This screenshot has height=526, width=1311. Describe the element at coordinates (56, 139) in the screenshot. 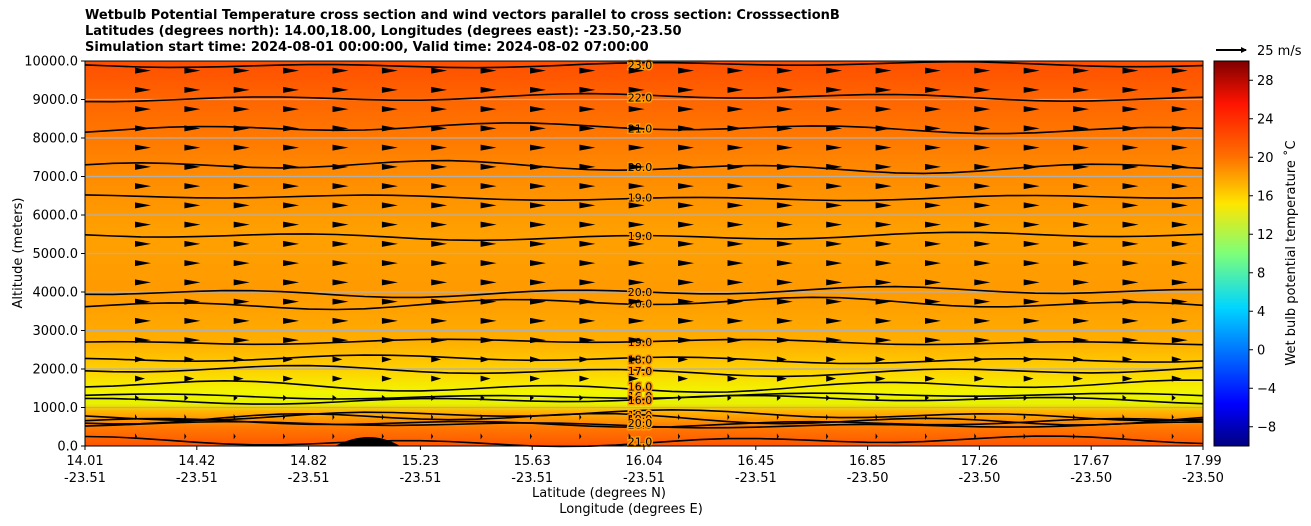

I see `y-tick-label: 8000.0` at that location.